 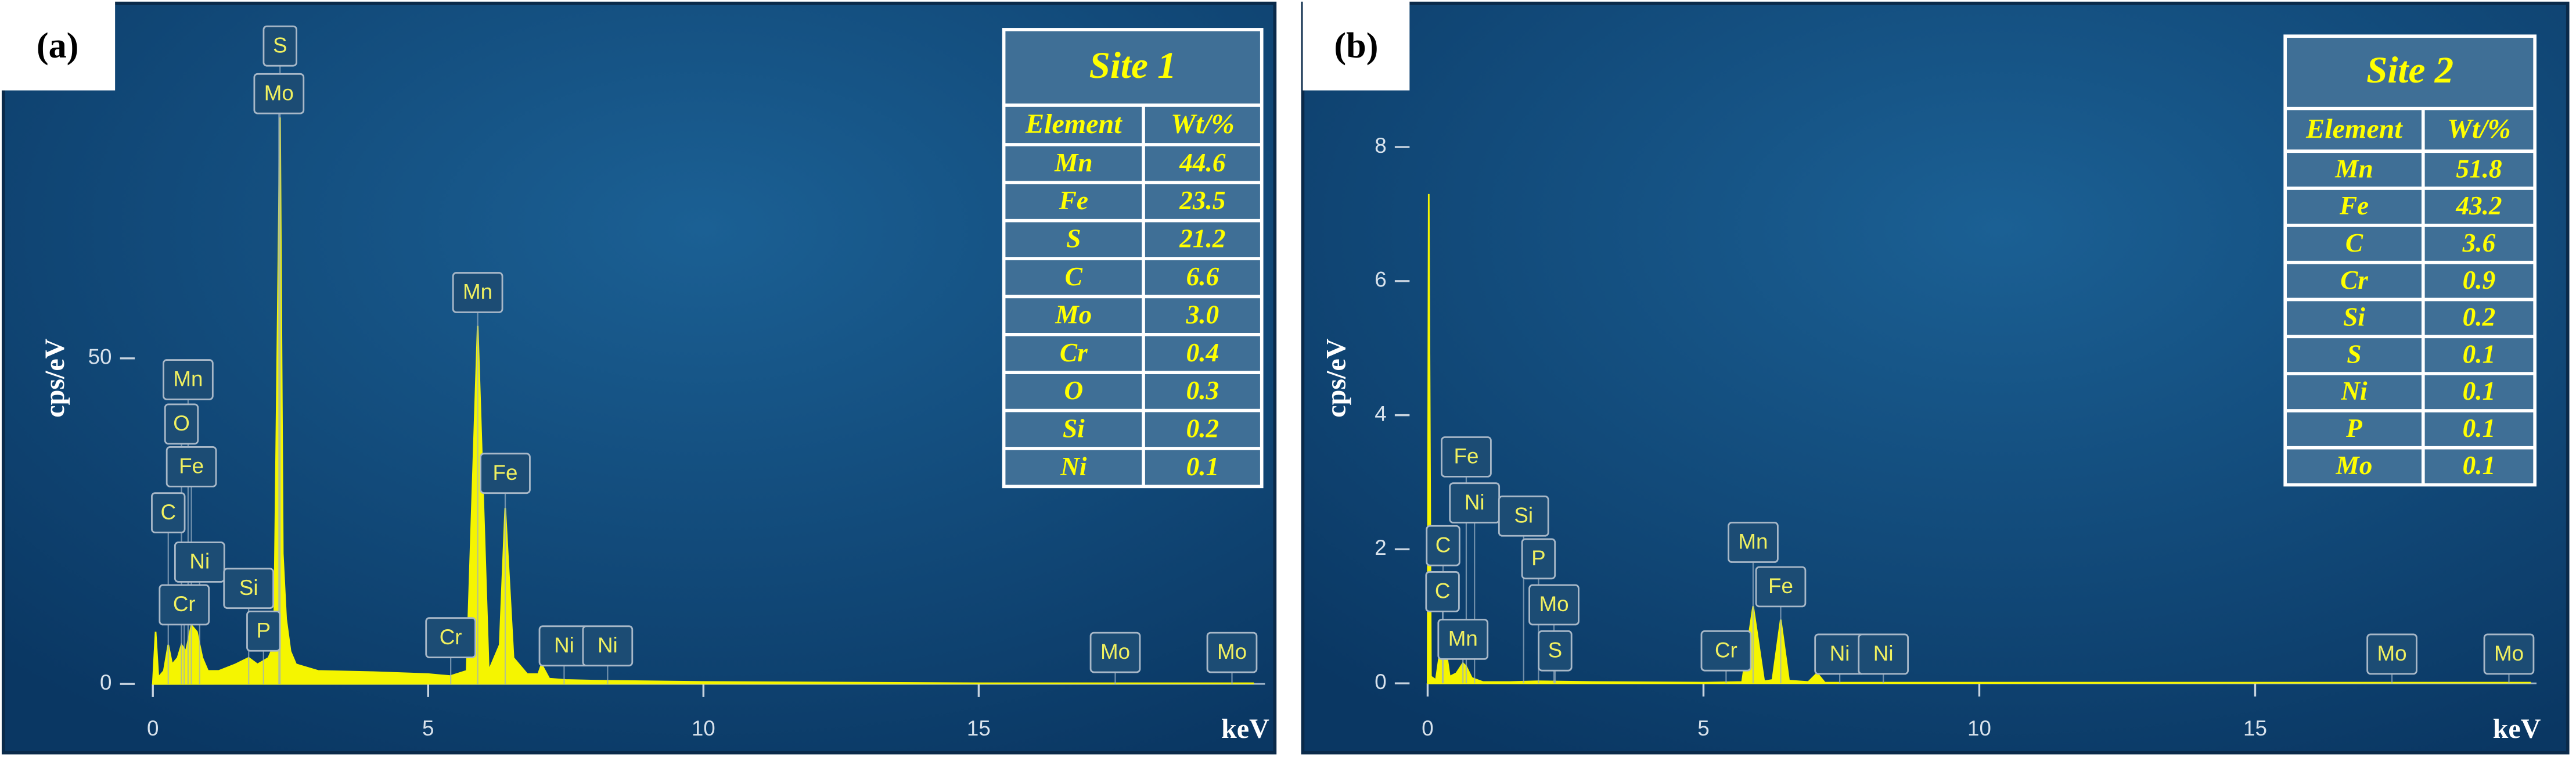 I want to click on table-title: Site 2, so click(x=2409, y=70).